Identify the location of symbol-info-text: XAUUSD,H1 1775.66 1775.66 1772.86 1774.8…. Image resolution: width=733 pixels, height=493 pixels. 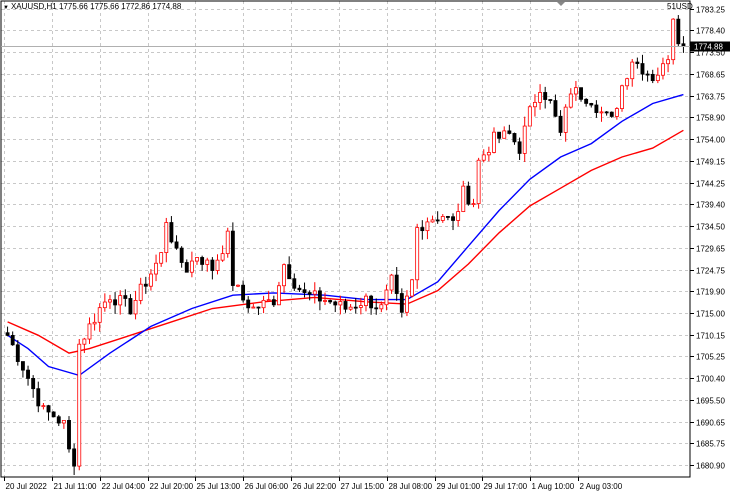
(96, 6).